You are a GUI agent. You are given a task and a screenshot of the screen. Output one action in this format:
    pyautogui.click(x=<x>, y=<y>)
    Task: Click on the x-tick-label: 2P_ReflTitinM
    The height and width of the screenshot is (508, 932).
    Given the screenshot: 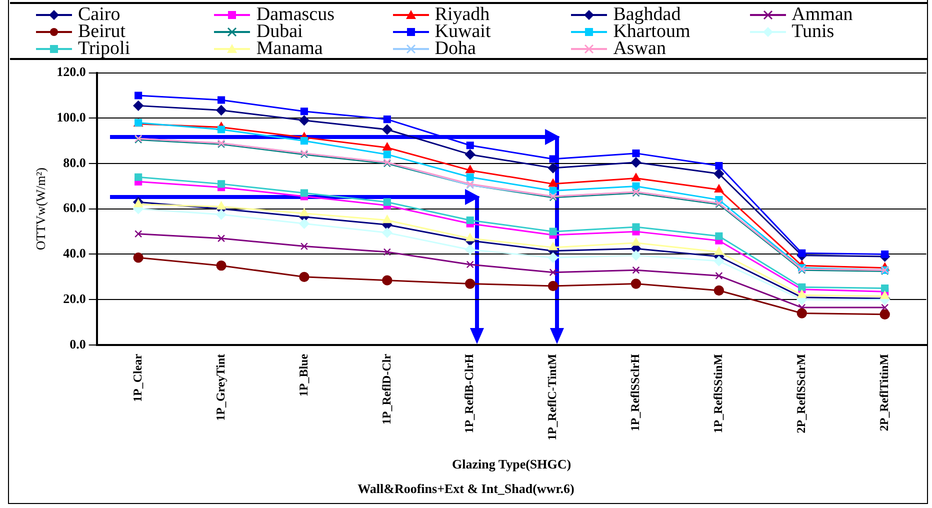 What is the action you would take?
    pyautogui.click(x=883, y=393)
    